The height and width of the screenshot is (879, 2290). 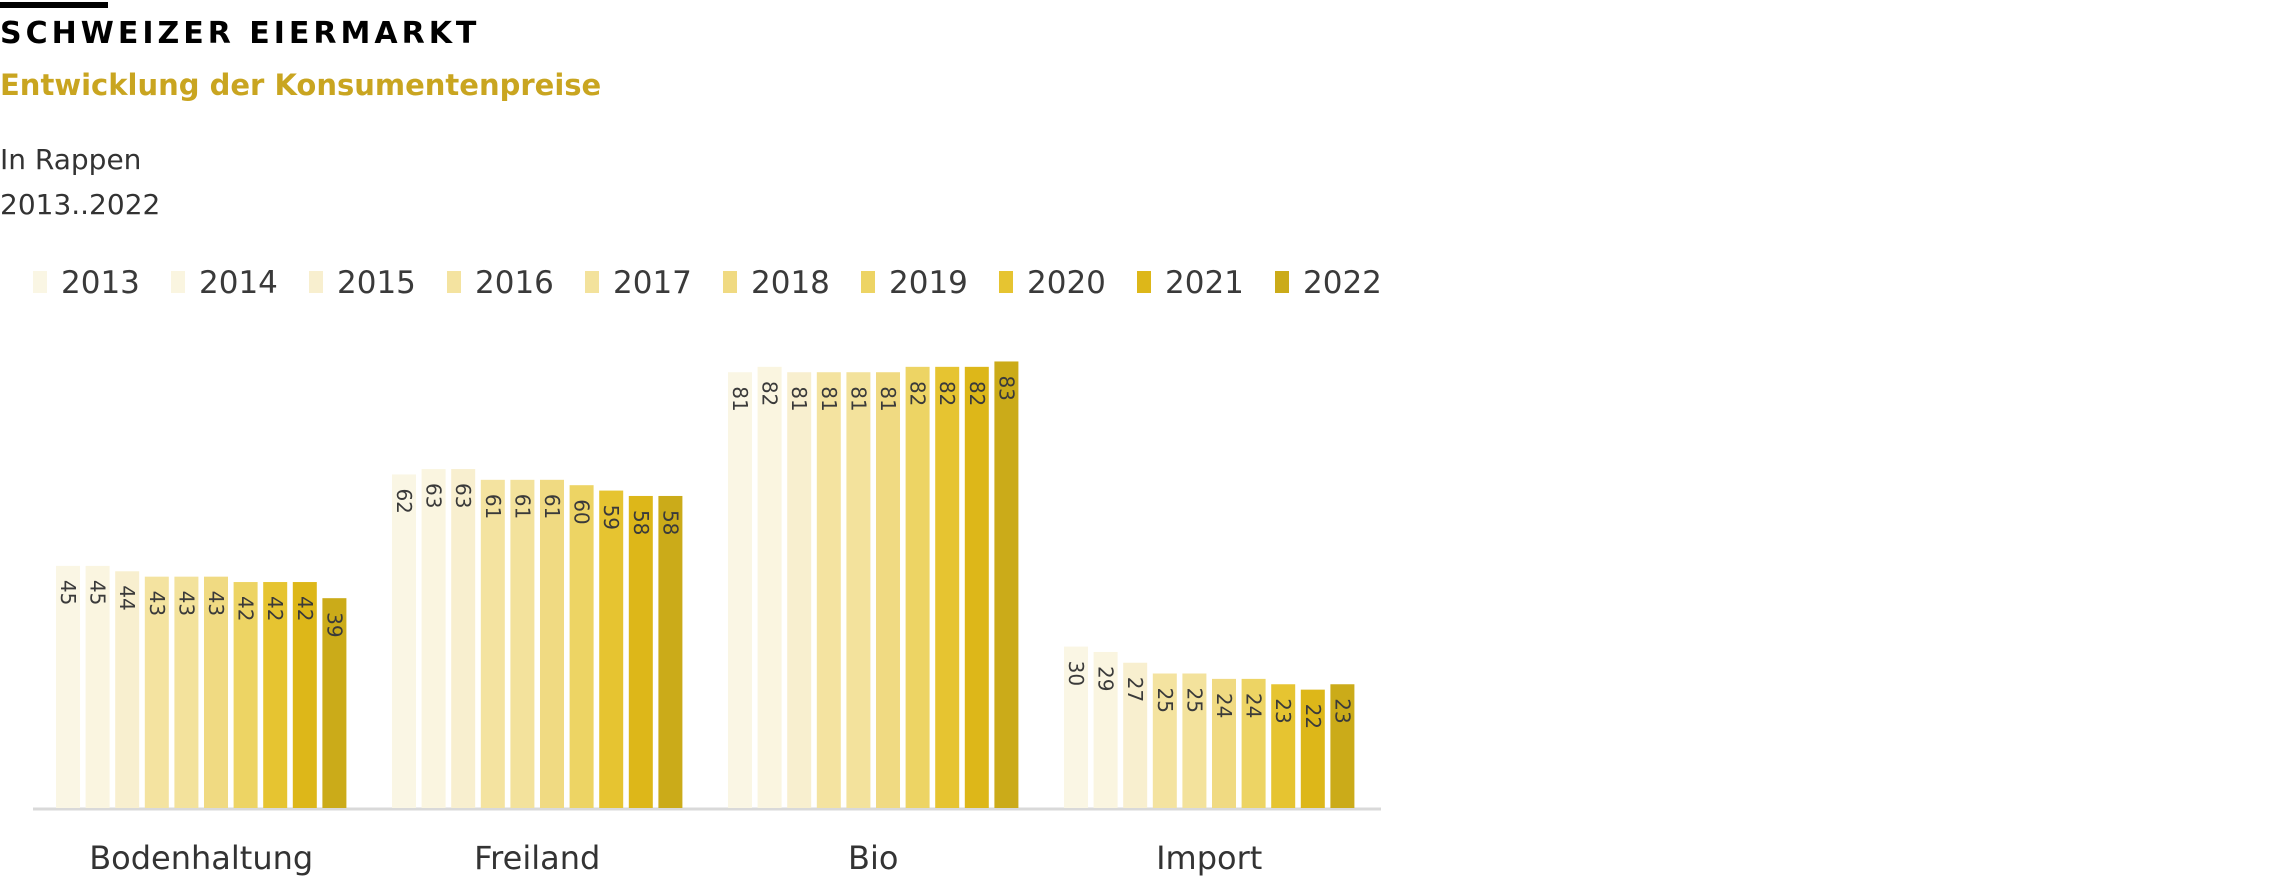 I want to click on data-label-import-2014: 29, so click(x=1106, y=678).